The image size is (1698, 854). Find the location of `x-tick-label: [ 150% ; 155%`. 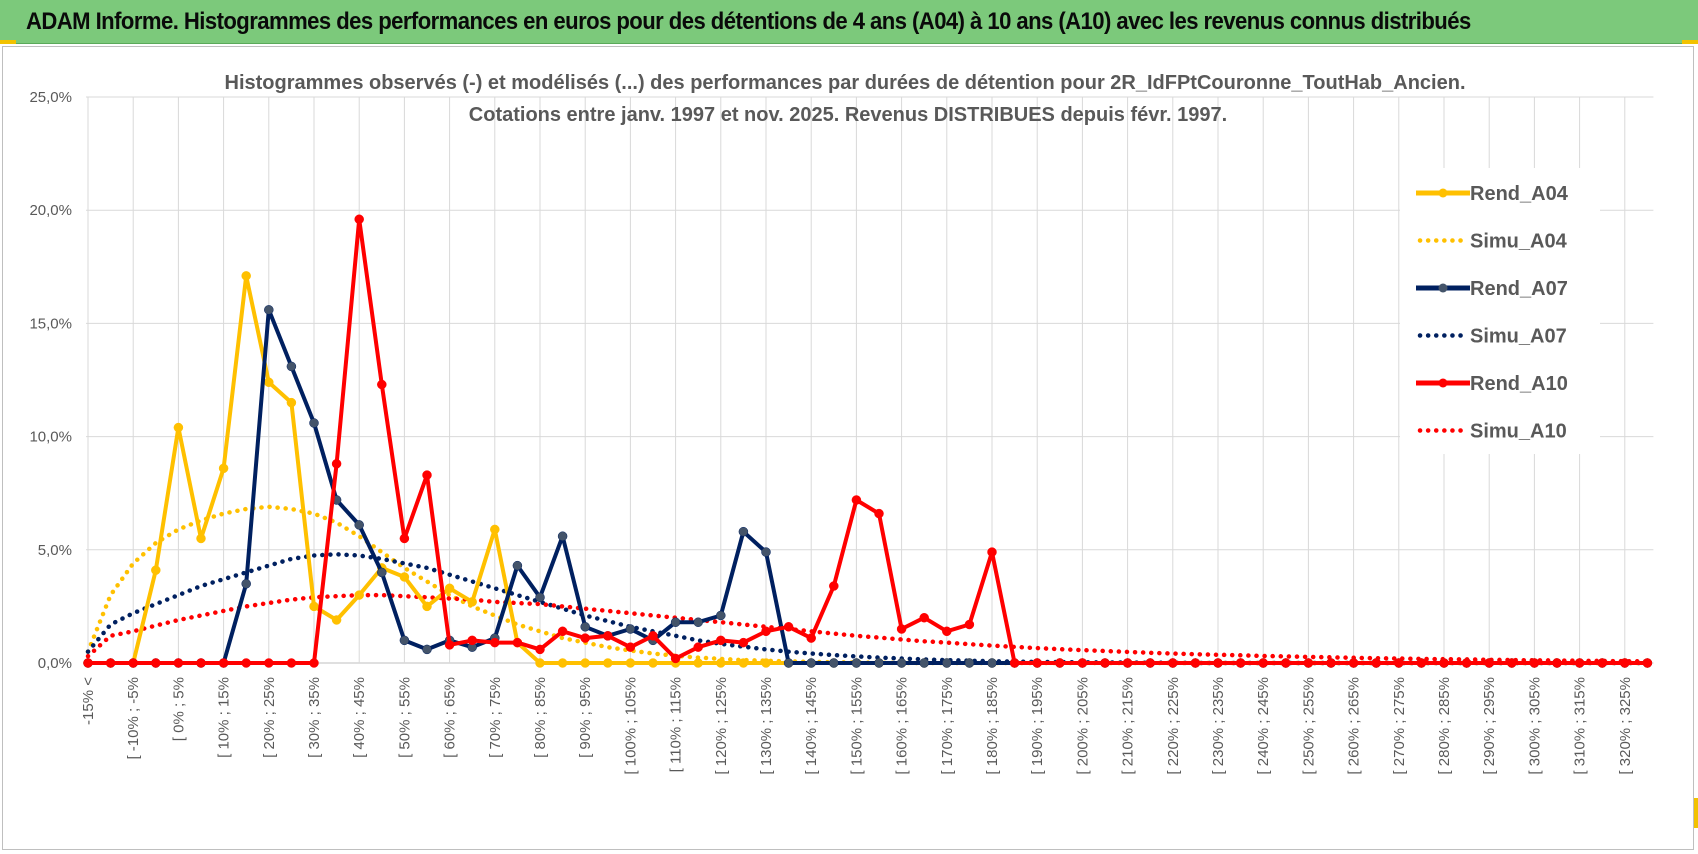

x-tick-label: [ 150% ; 155% is located at coordinates (856, 726).